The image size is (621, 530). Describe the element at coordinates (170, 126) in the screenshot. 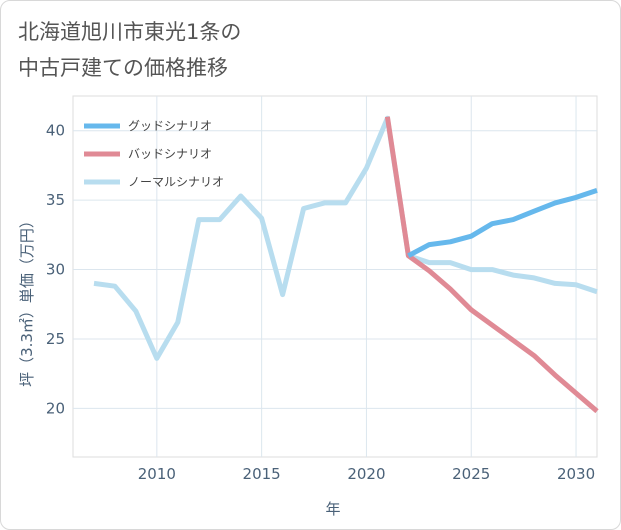

I see `legend-label: グッドシナリオ` at that location.